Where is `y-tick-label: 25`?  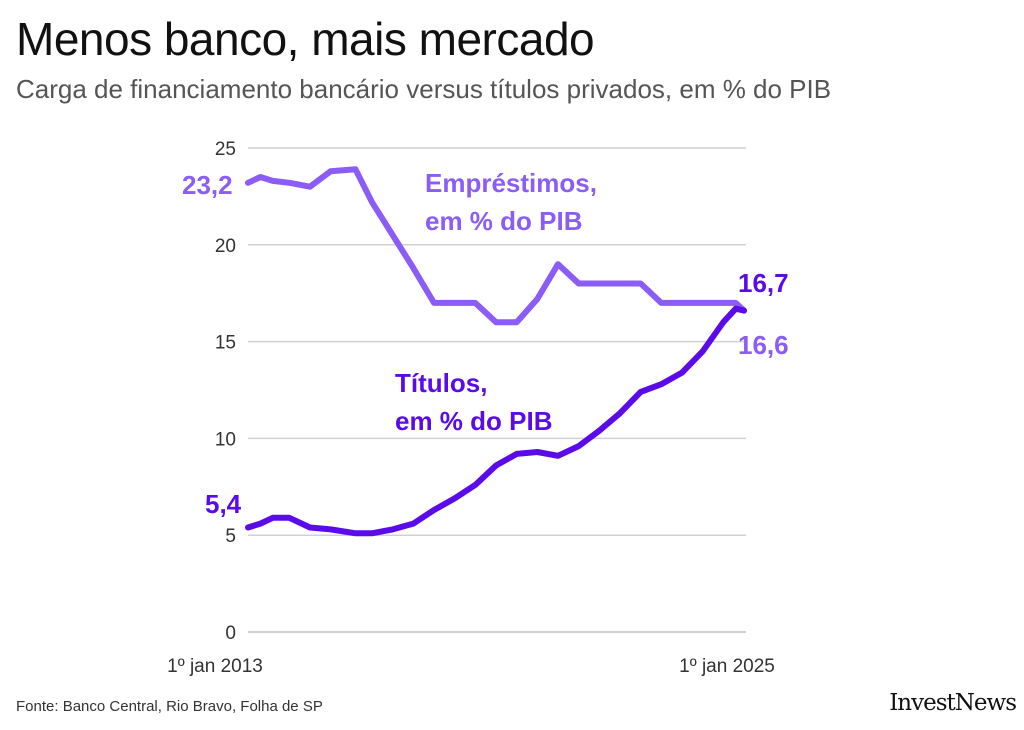 y-tick-label: 25 is located at coordinates (225, 149).